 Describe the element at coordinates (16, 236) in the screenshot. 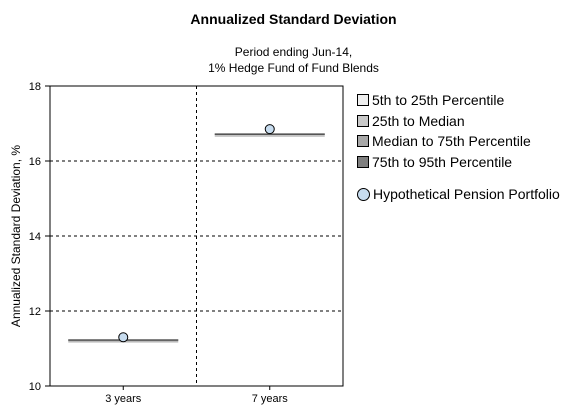

I see `y-axis-label: Annualized Standard Deviation, %` at that location.